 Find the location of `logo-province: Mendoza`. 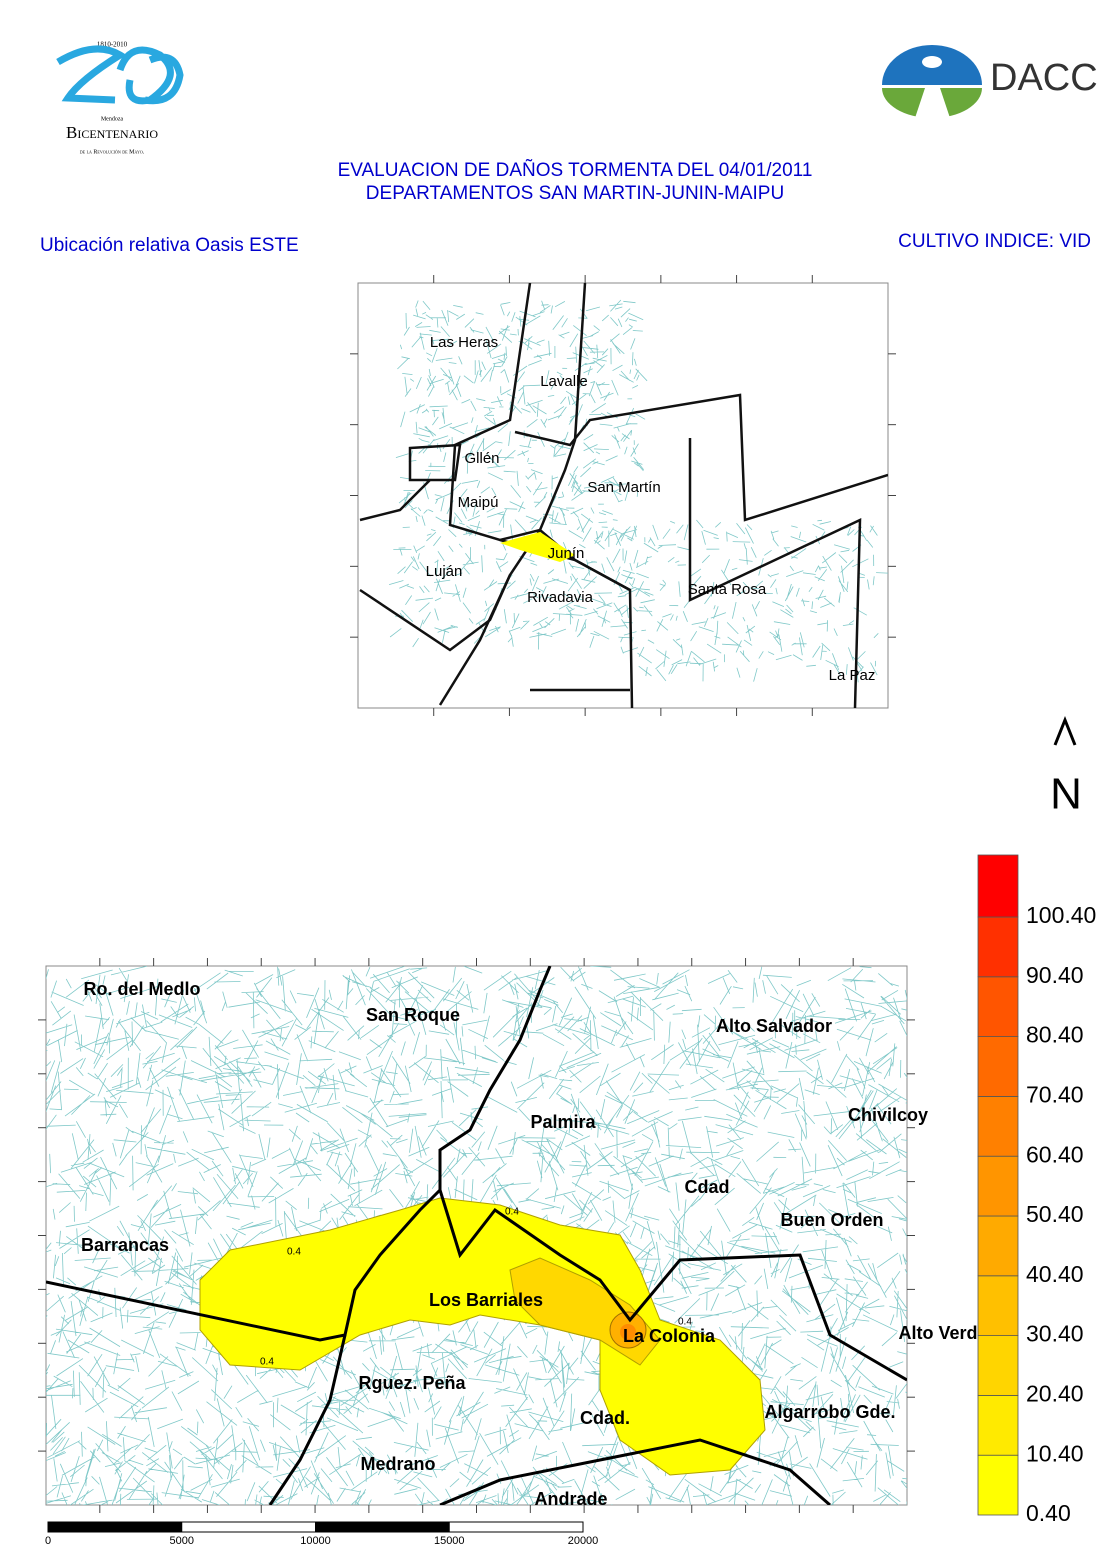

logo-province: Mendoza is located at coordinates (112, 119).